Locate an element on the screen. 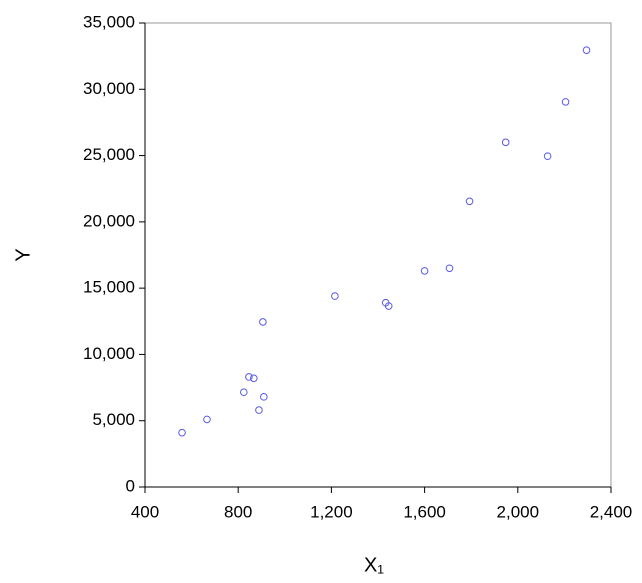  x-tick-label: 2,400 is located at coordinates (611, 511).